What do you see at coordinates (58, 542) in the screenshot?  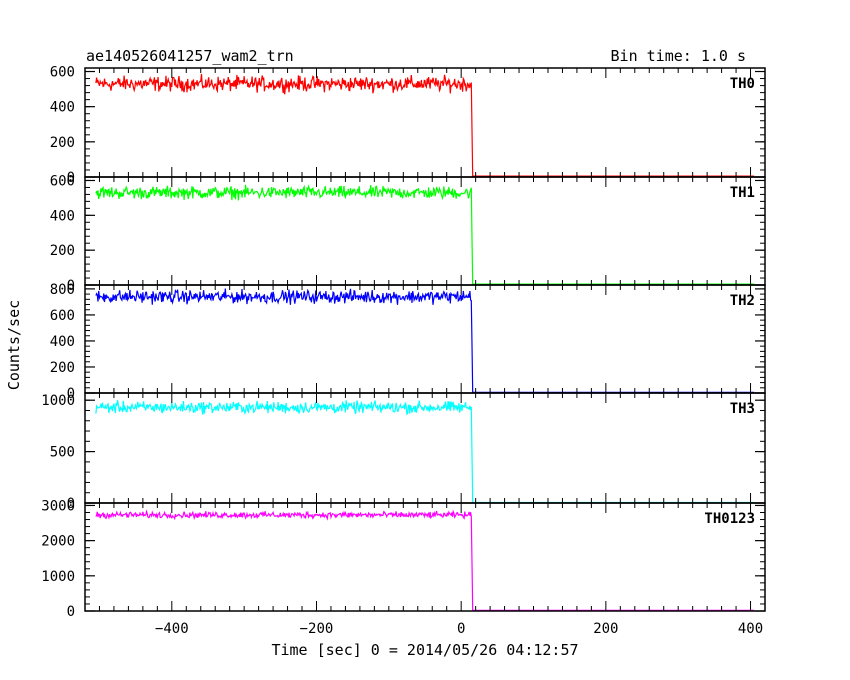 I see `y-tick-label: 2000` at bounding box center [58, 542].